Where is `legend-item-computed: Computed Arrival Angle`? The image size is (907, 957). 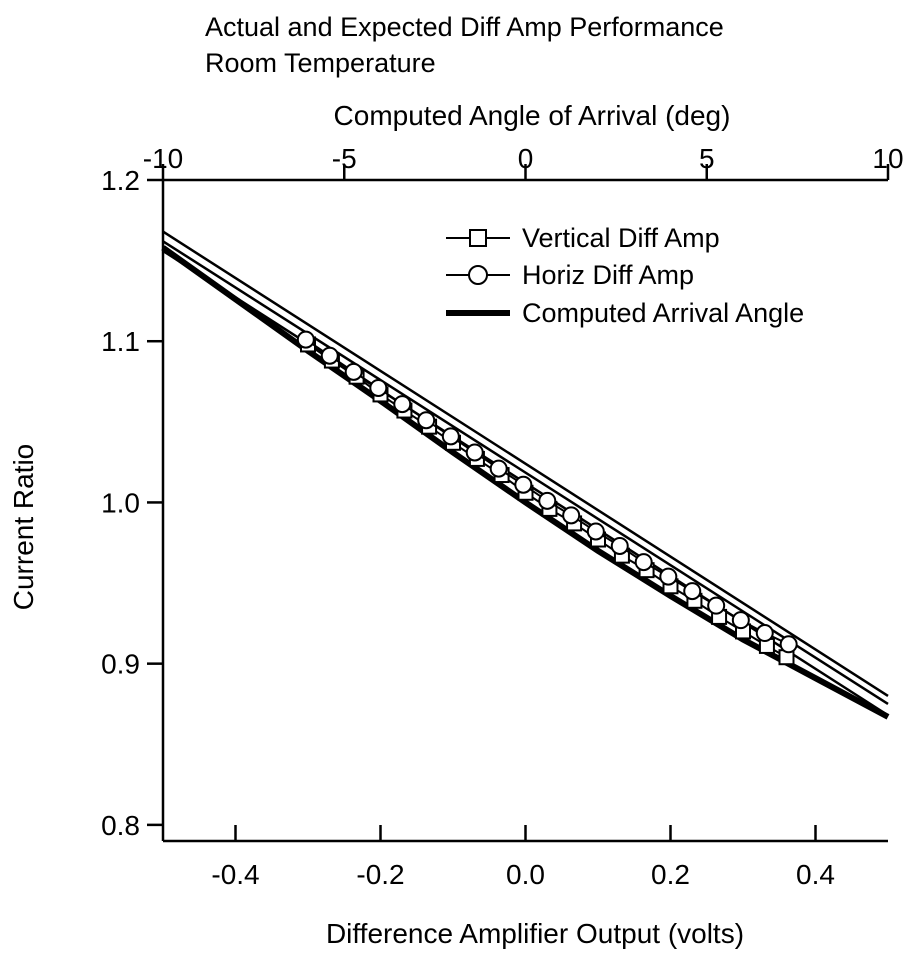
legend-item-computed: Computed Arrival Angle is located at coordinates (625, 313).